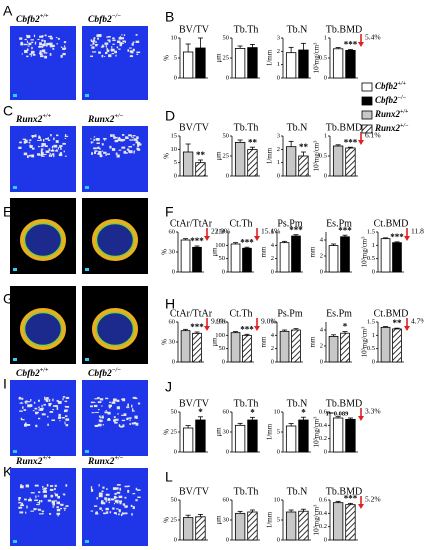 This screenshot has height=550, width=424. Describe the element at coordinates (323, 155) in the screenshot. I see `y-tick-label: 0.5` at that location.